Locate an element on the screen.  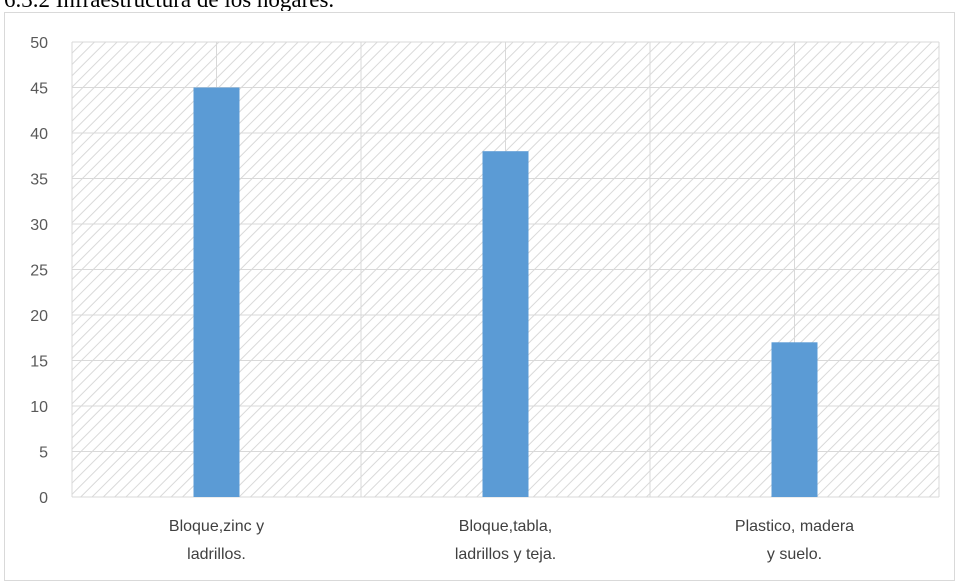
y-tick-label: 40 is located at coordinates (39, 134).